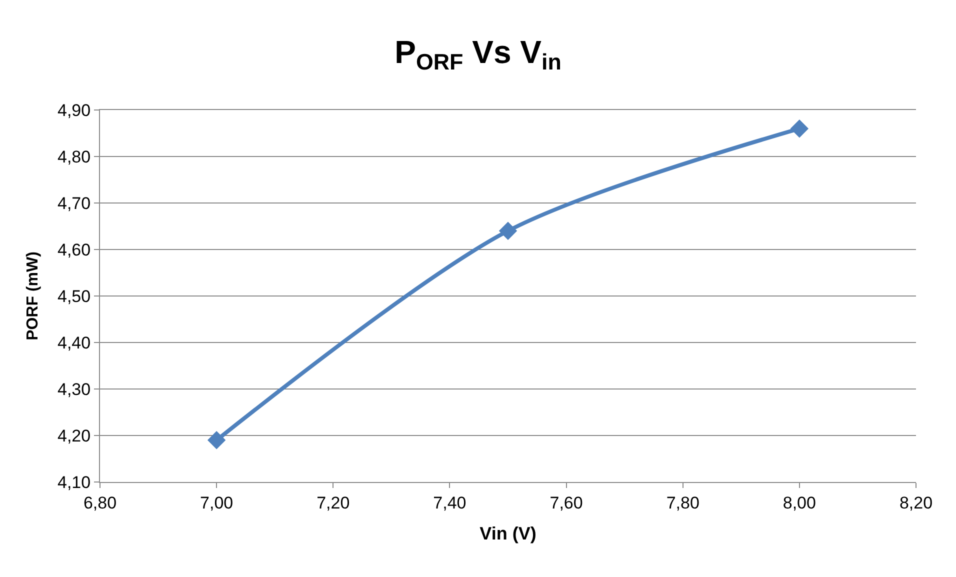 The width and height of the screenshot is (956, 577). I want to click on x-tick-label: 6,80, so click(100, 502).